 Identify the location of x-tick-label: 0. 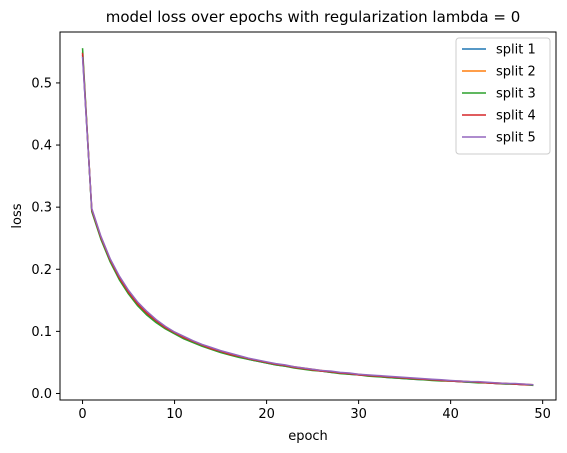
(82, 414).